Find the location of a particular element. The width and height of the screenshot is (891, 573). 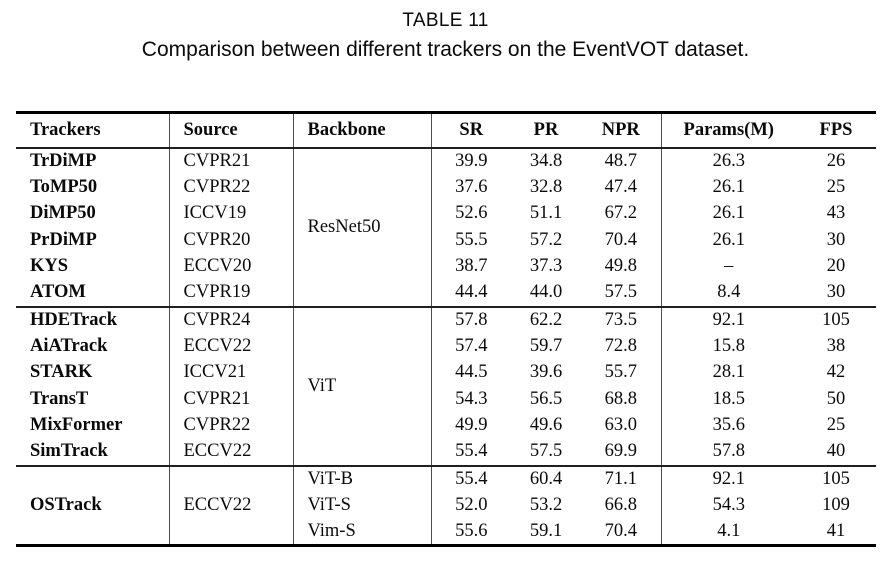

pr-value: 37.3 is located at coordinates (546, 266).